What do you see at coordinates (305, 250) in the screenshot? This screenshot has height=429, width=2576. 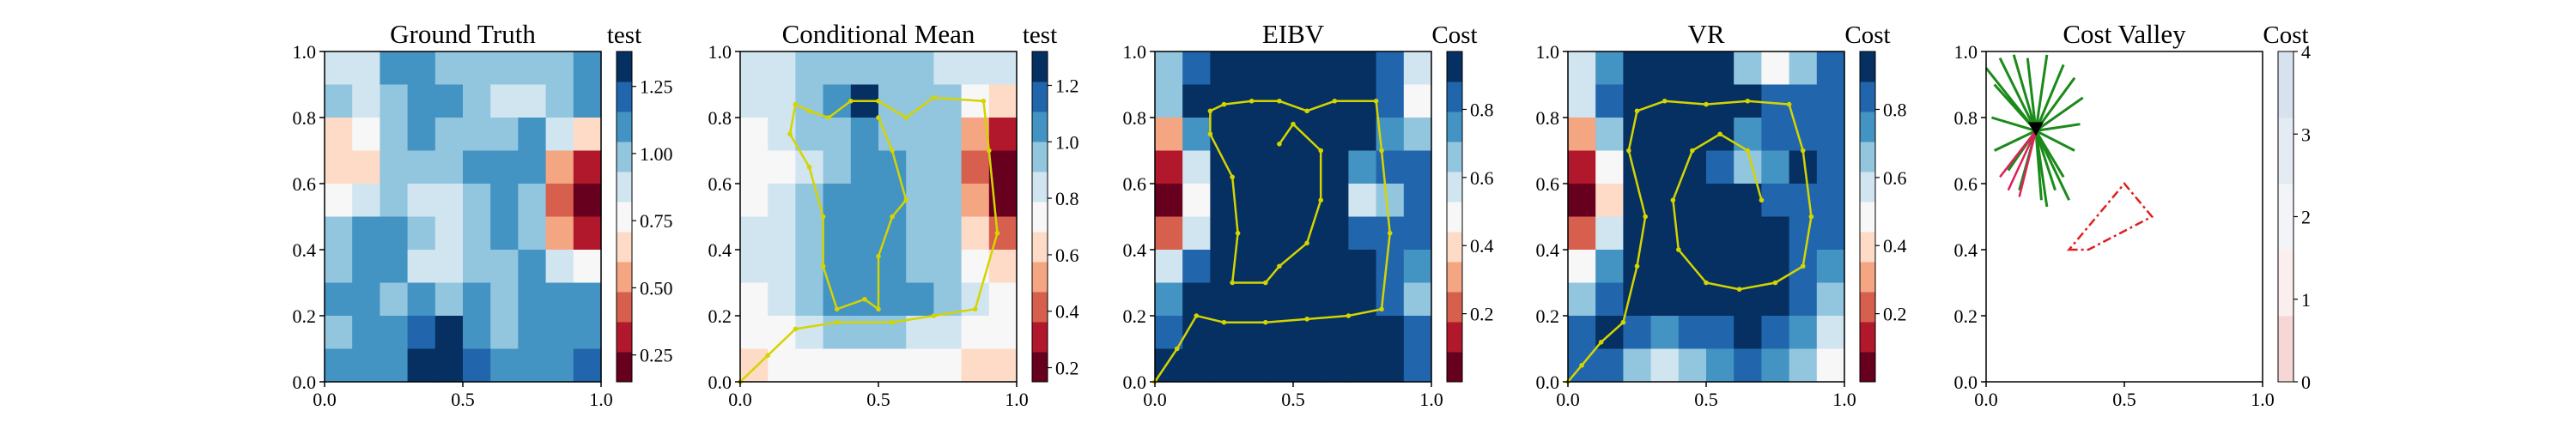 I see `y-tick-label: 0.4` at bounding box center [305, 250].